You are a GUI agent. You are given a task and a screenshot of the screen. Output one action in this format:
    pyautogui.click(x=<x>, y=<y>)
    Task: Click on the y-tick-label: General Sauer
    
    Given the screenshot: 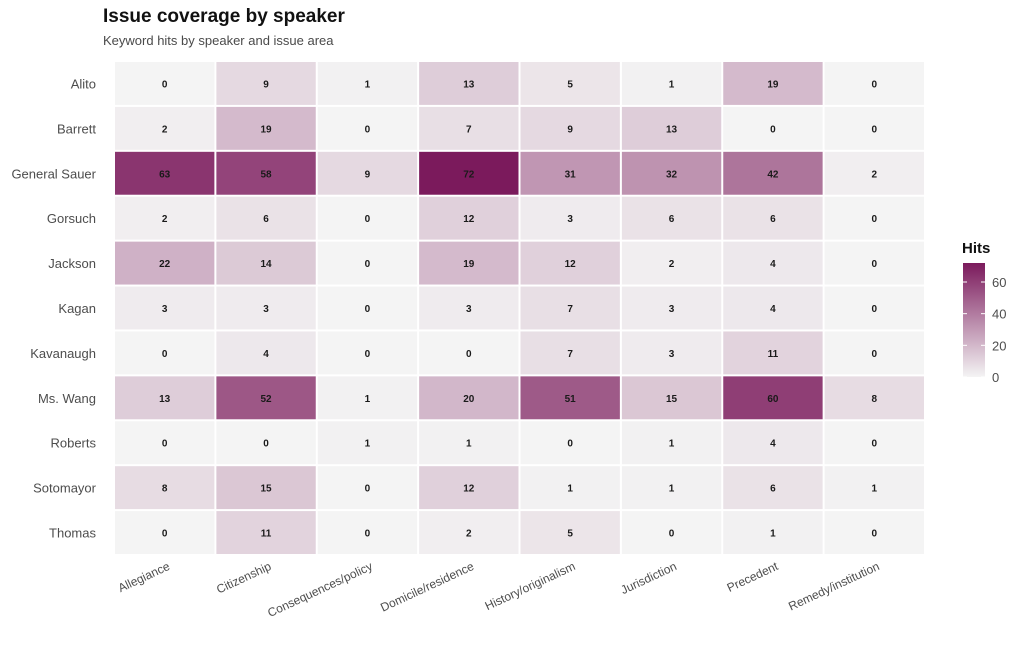 What is the action you would take?
    pyautogui.click(x=53, y=173)
    